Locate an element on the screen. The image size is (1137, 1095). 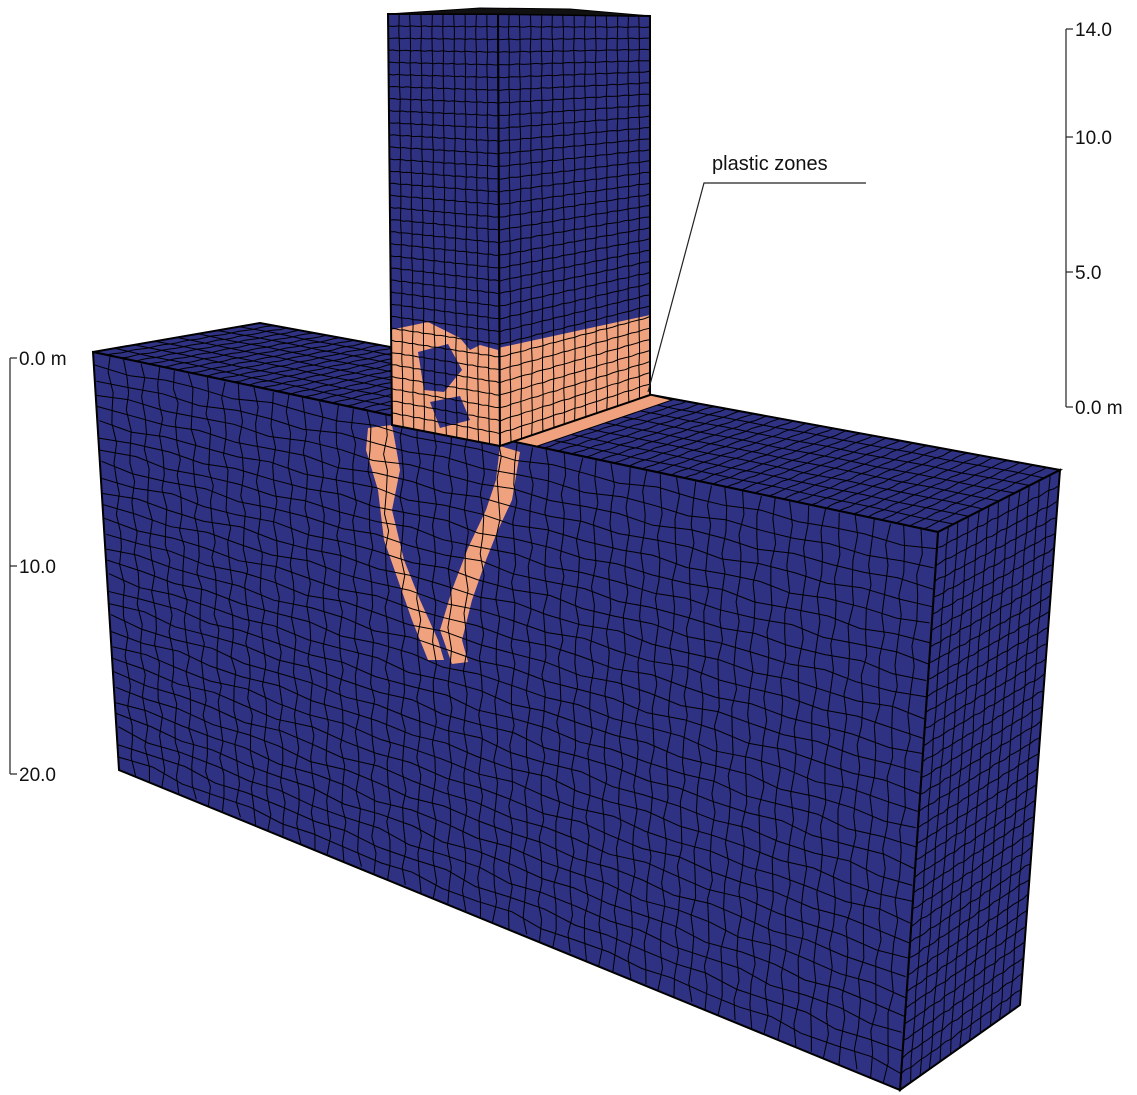
plastic-zones-callout: plastic zones is located at coordinates (756, 273).